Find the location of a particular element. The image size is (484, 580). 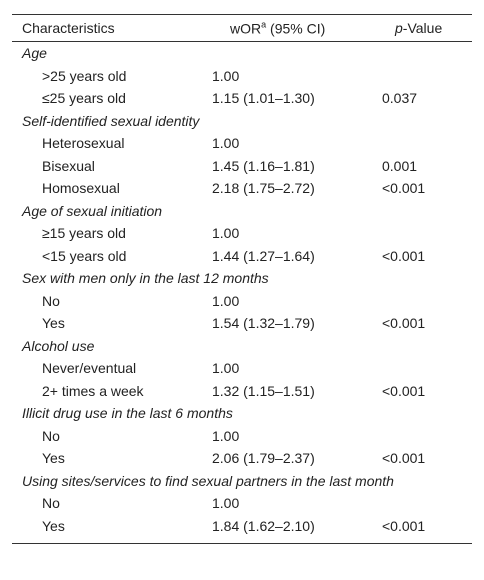

row-label: <15 years old is located at coordinates (84, 255).